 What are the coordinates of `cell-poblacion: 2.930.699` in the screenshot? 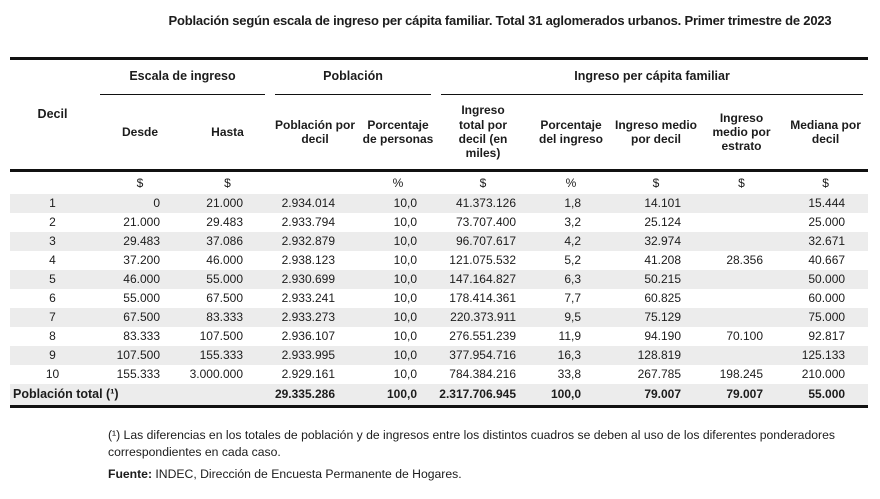 It's located at (308, 279).